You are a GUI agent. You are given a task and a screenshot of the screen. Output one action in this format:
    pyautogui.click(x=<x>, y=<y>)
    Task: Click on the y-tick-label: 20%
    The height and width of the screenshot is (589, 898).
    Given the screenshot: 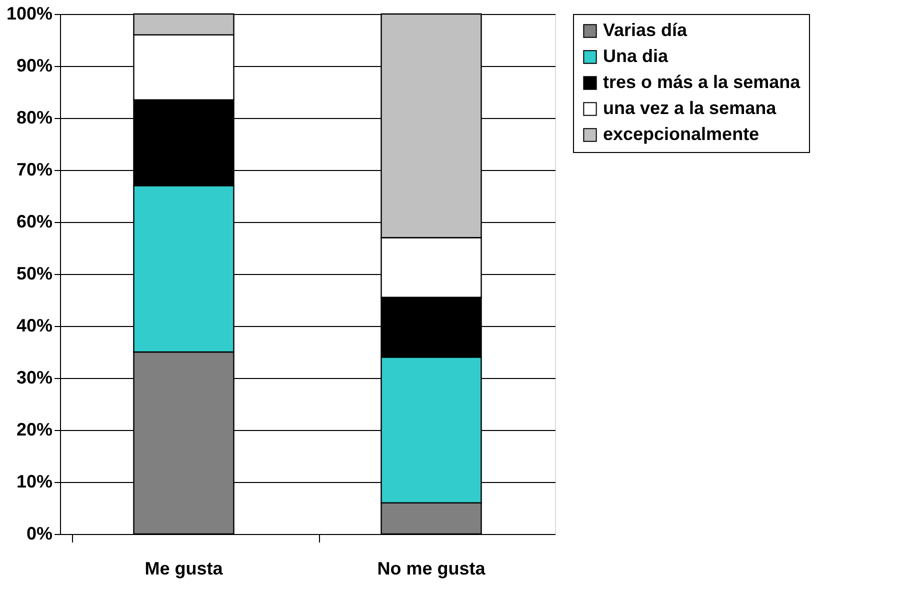 What is the action you would take?
    pyautogui.click(x=34, y=430)
    